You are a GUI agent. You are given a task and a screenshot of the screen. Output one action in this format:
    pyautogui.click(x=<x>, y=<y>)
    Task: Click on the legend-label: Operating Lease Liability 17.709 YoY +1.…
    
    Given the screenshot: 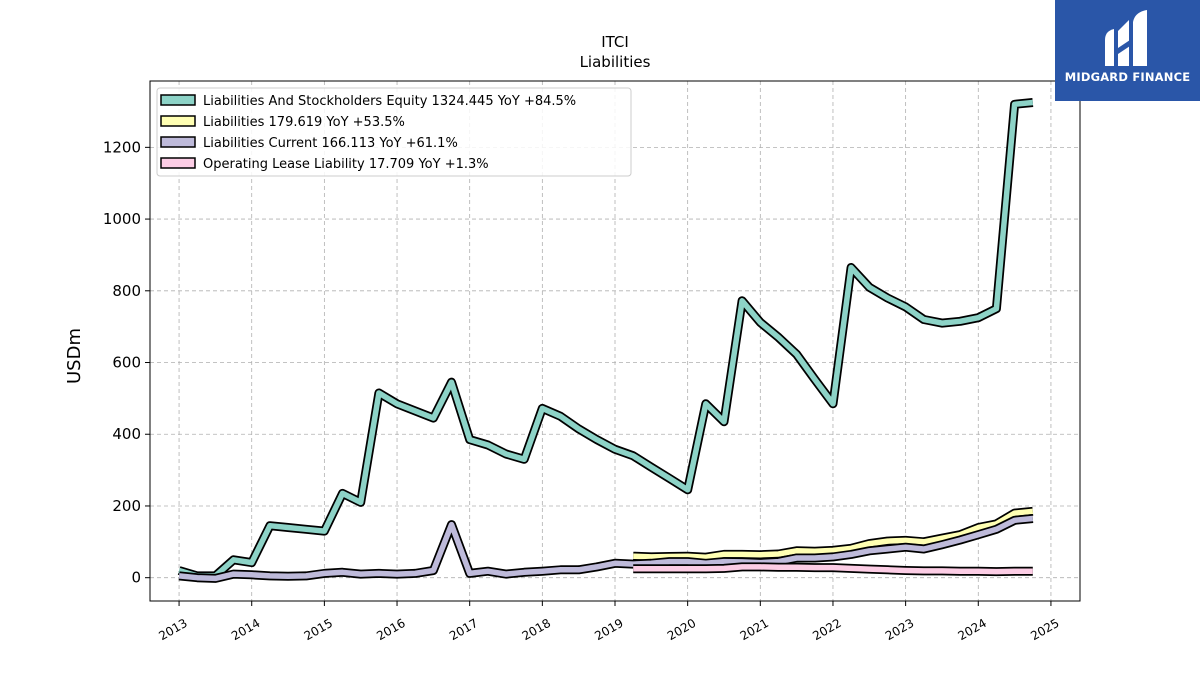 What is the action you would take?
    pyautogui.click(x=346, y=164)
    